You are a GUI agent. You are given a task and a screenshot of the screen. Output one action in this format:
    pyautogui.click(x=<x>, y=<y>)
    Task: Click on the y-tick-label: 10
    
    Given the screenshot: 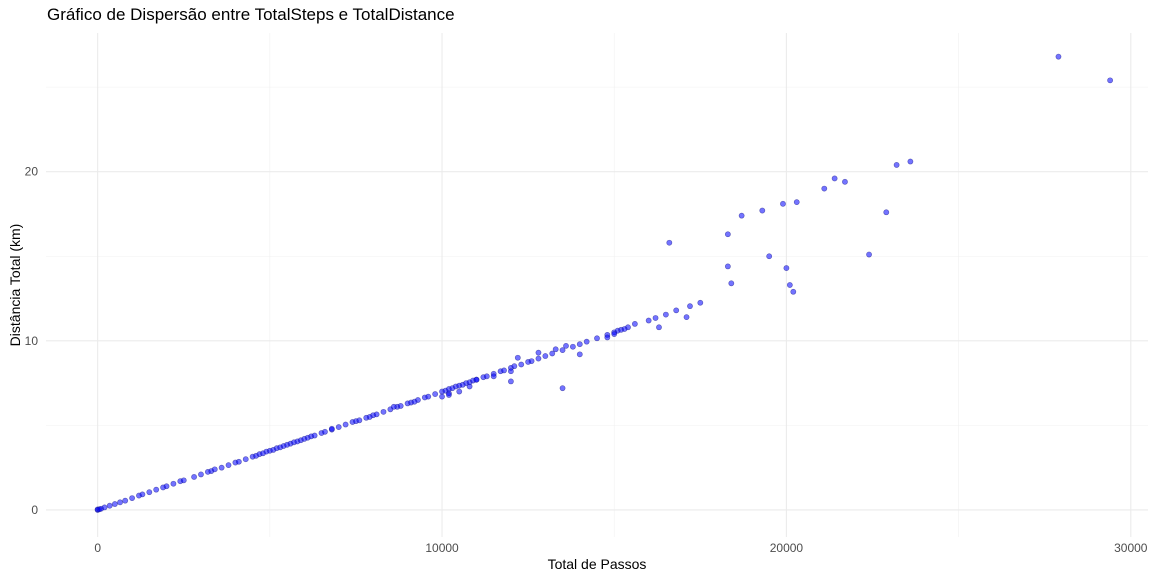 What is the action you would take?
    pyautogui.click(x=32, y=341)
    